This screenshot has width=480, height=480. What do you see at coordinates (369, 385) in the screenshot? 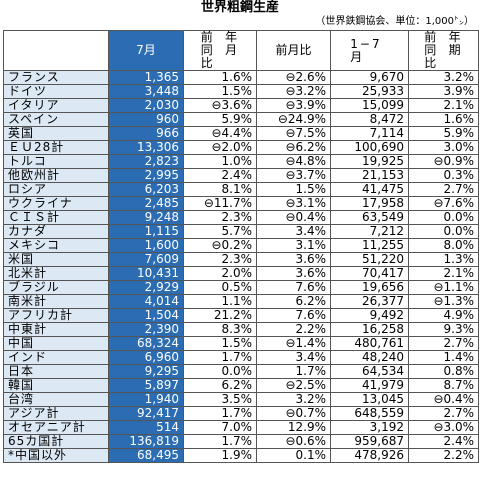
I see `cell: 41,979` at bounding box center [369, 385].